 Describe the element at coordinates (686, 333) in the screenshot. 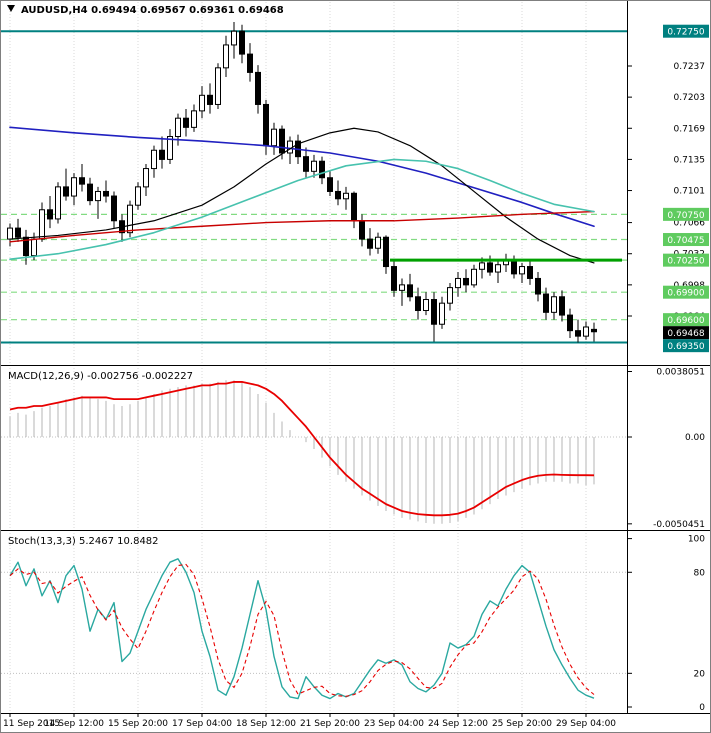

I see `current-price-label` at that location.